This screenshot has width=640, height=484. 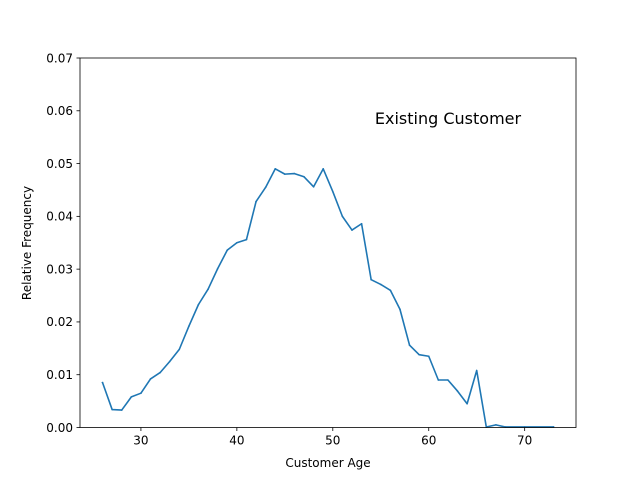 I want to click on x-tick-label: 60, so click(x=428, y=441).